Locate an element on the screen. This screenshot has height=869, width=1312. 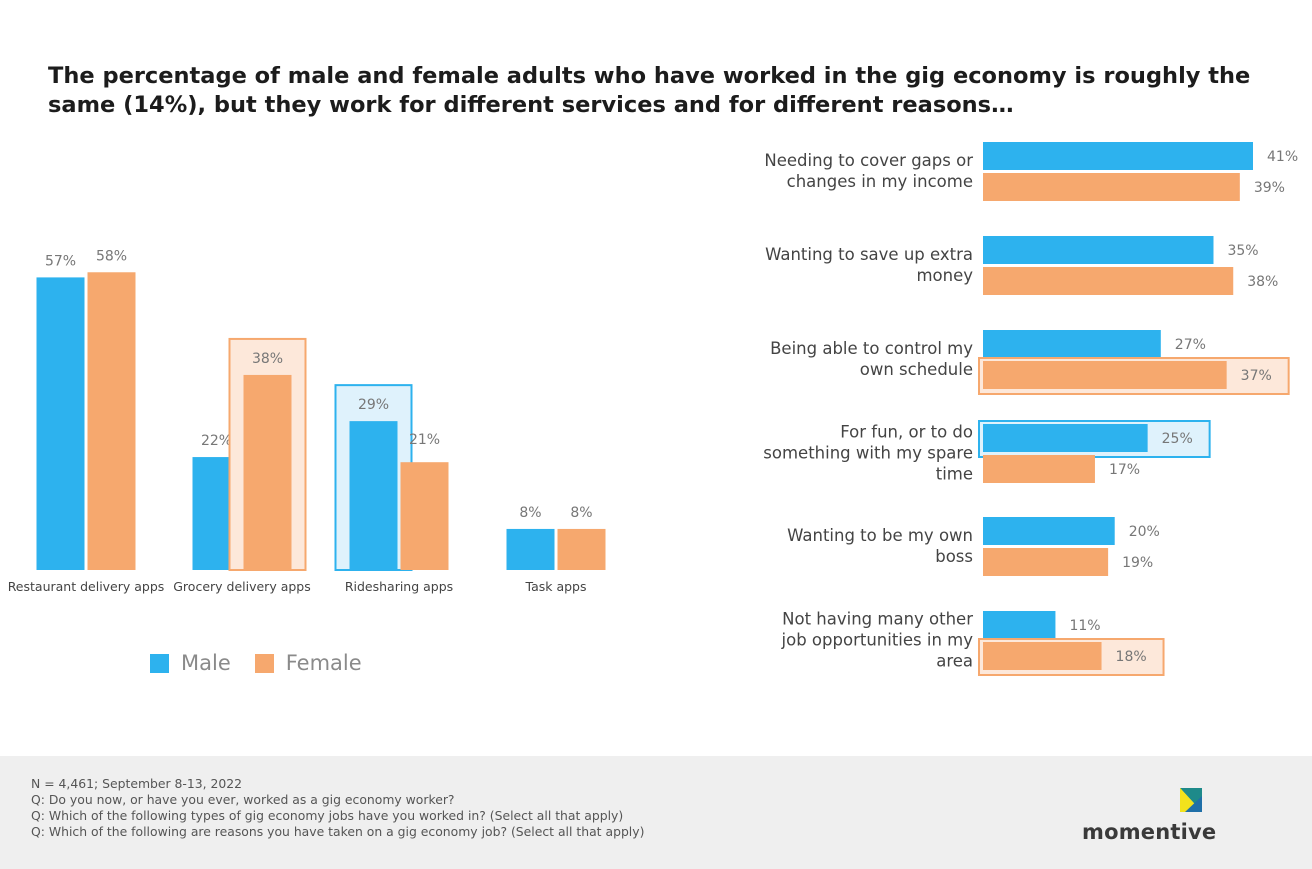
category-label: boss is located at coordinates (954, 556).